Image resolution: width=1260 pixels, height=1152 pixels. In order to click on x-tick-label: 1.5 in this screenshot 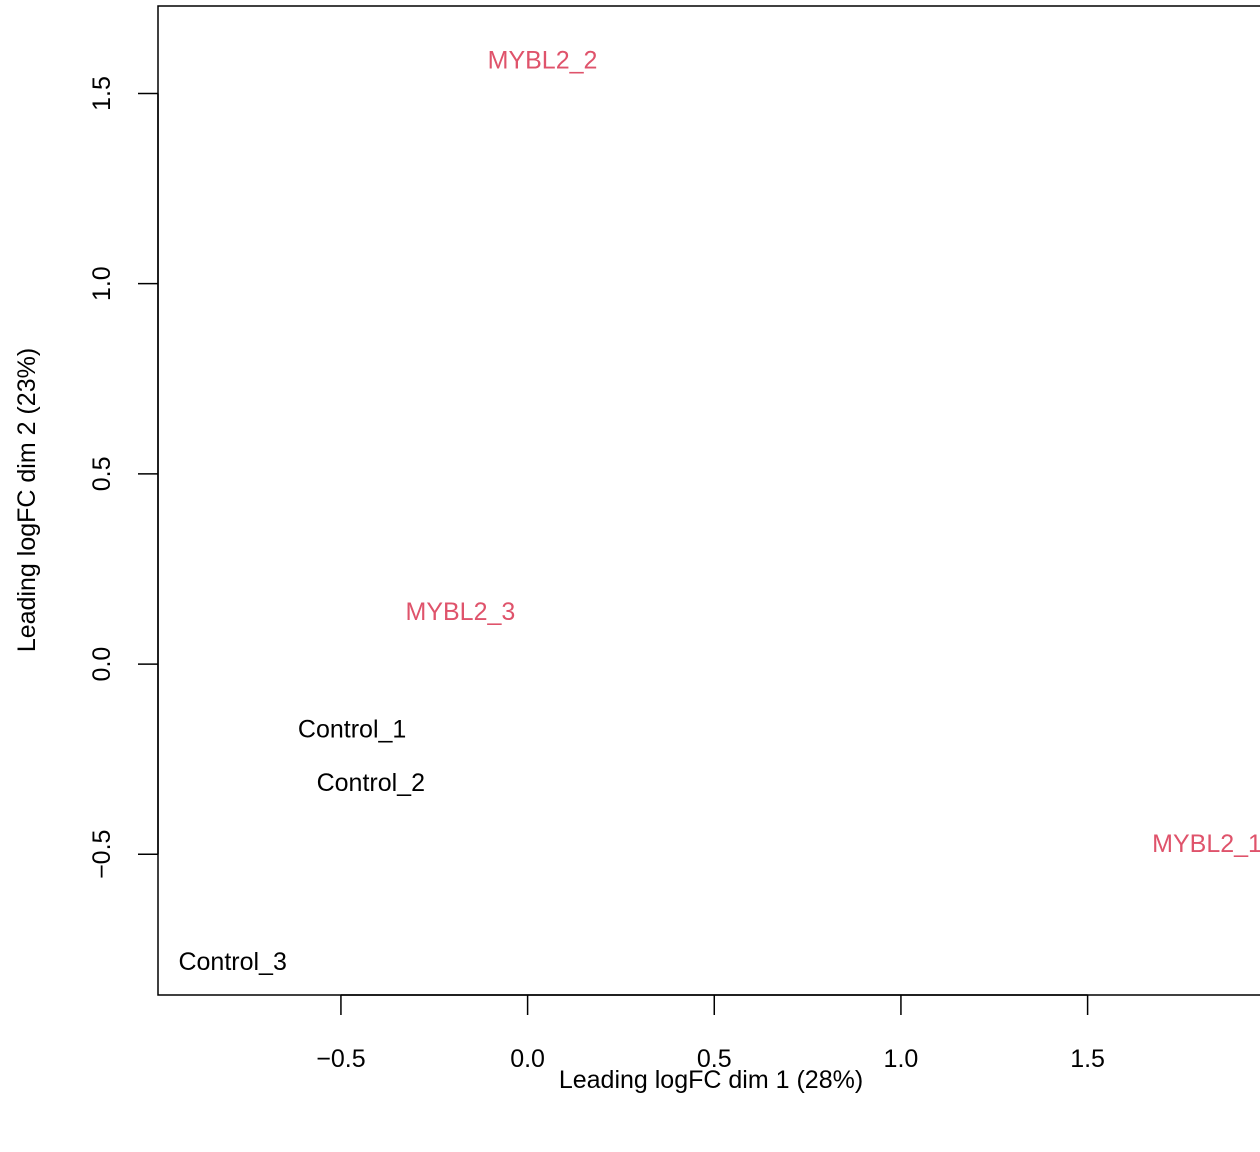, I will do `click(1087, 1059)`.